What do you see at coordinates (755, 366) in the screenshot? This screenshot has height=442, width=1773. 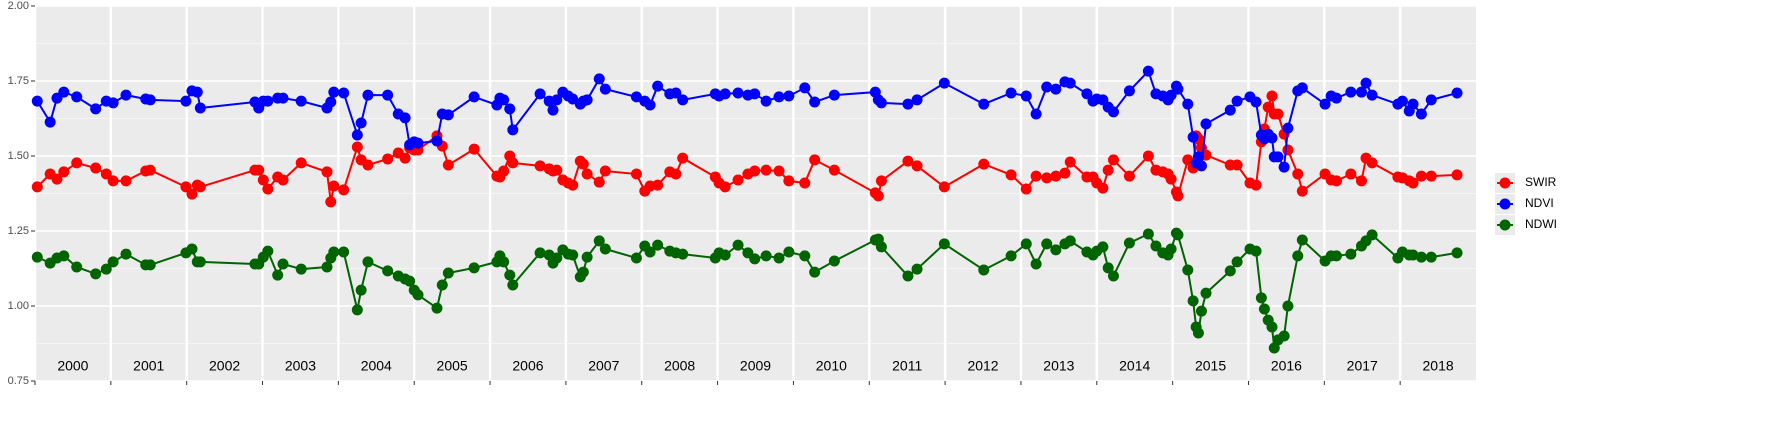 I see `year-label: 2009` at bounding box center [755, 366].